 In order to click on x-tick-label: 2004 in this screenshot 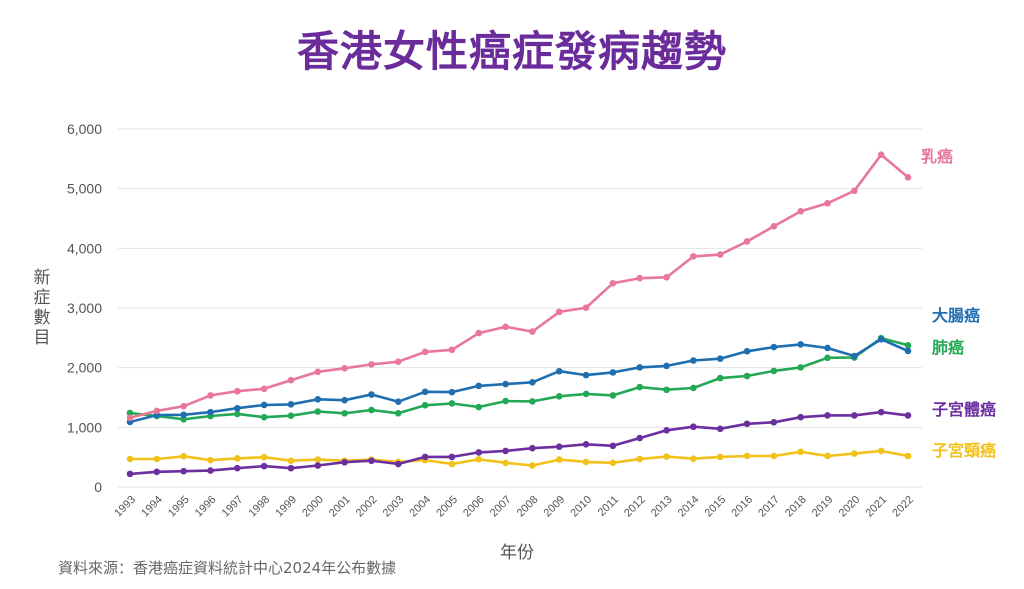, I will do `click(420, 507)`.